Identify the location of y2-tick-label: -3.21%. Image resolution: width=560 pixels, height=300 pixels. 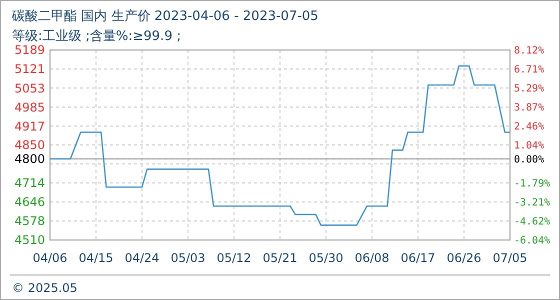
(532, 203).